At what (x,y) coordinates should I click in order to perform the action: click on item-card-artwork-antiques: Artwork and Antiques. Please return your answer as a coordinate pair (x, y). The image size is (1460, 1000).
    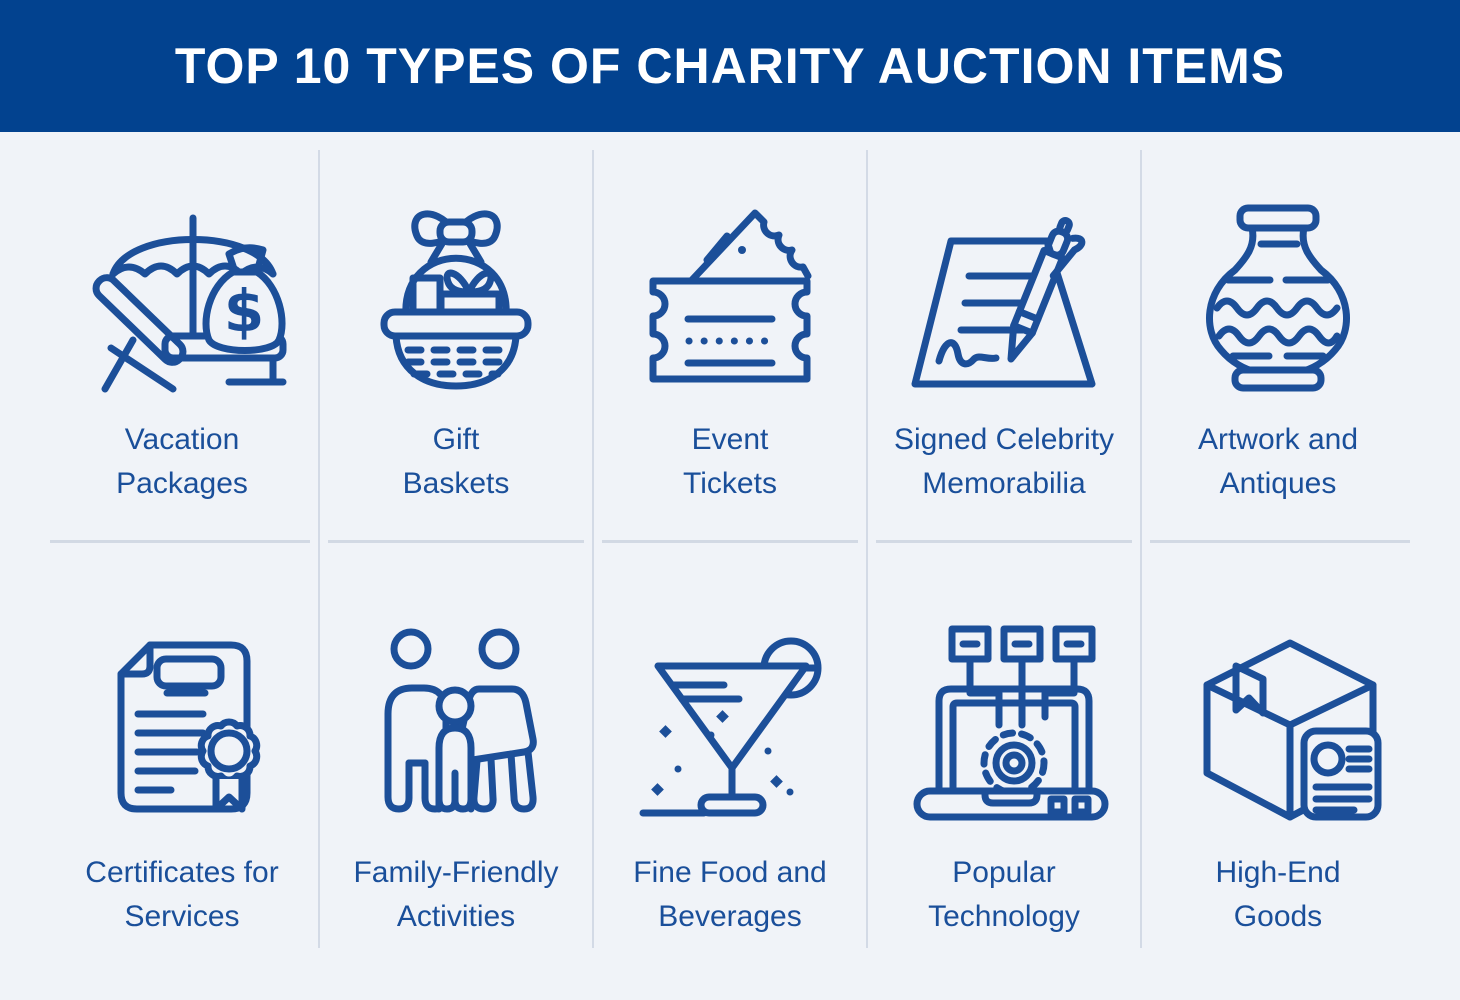
    Looking at the image, I should click on (1278, 336).